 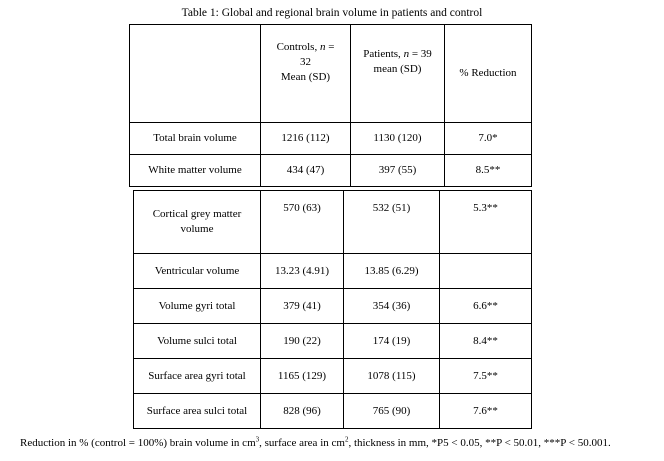 I want to click on header-patients-count: = 39, so click(x=420, y=54).